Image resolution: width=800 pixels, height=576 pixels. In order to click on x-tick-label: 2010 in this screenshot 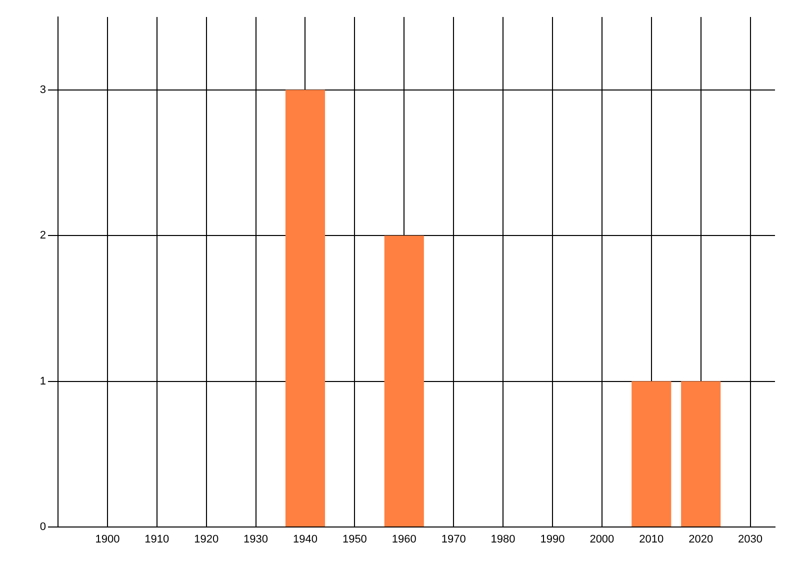, I will do `click(651, 540)`.